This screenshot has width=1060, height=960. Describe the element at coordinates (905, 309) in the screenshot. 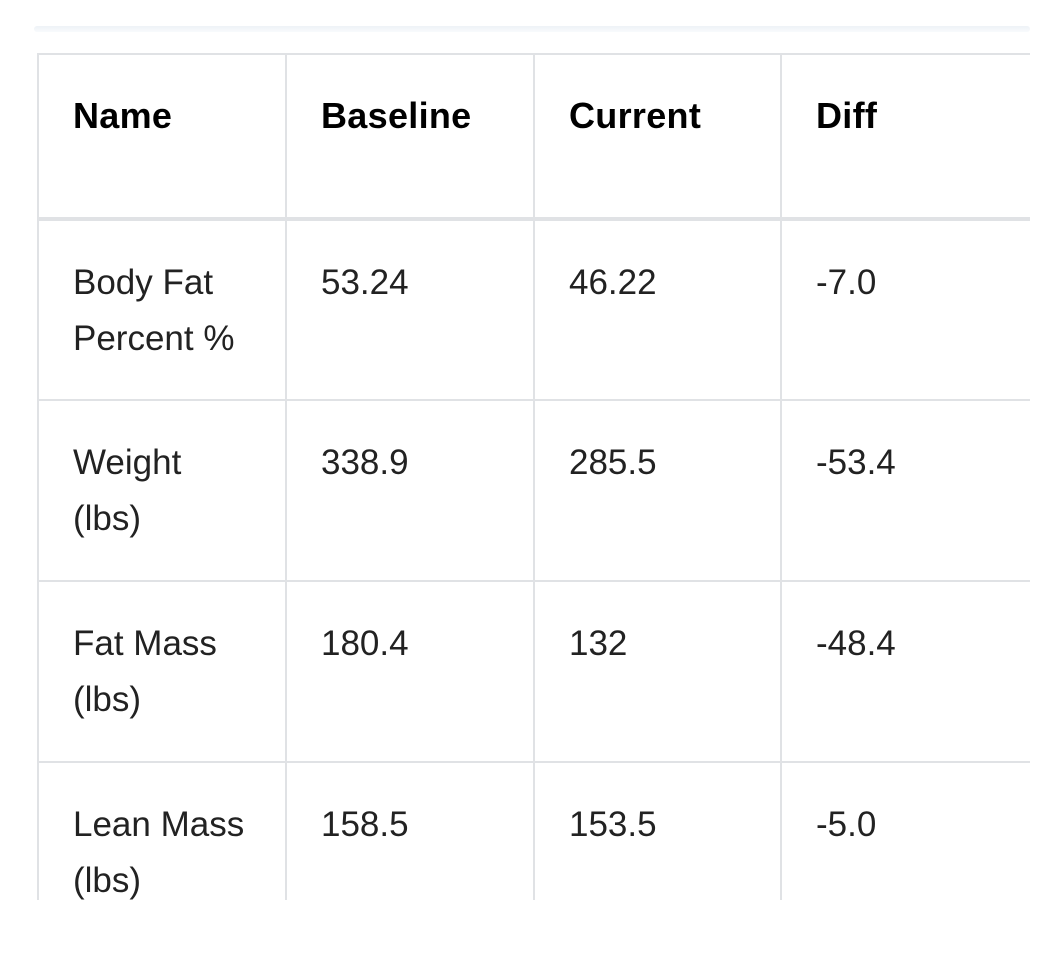

I see `cell-diff: -7.0` at that location.